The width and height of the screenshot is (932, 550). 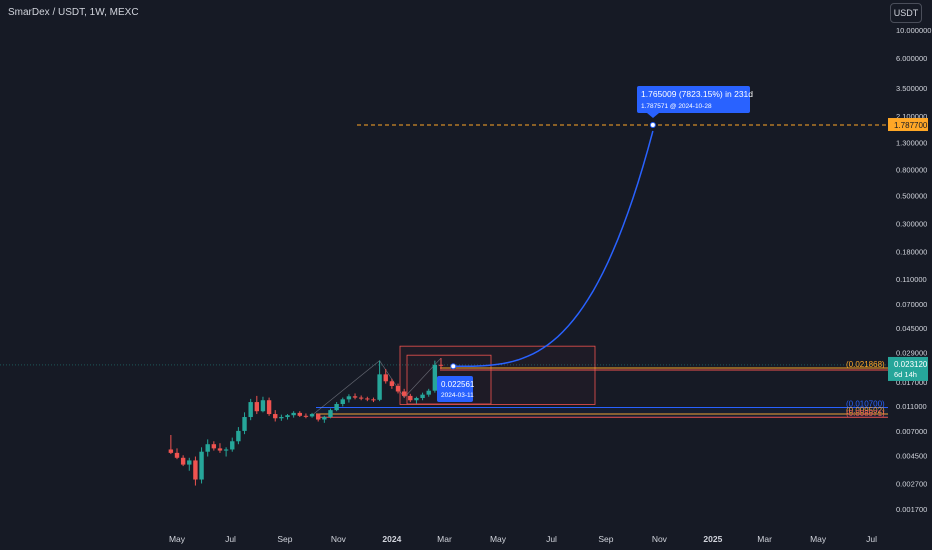 What do you see at coordinates (458, 384) in the screenshot?
I see `start-value-label: 0.022561` at bounding box center [458, 384].